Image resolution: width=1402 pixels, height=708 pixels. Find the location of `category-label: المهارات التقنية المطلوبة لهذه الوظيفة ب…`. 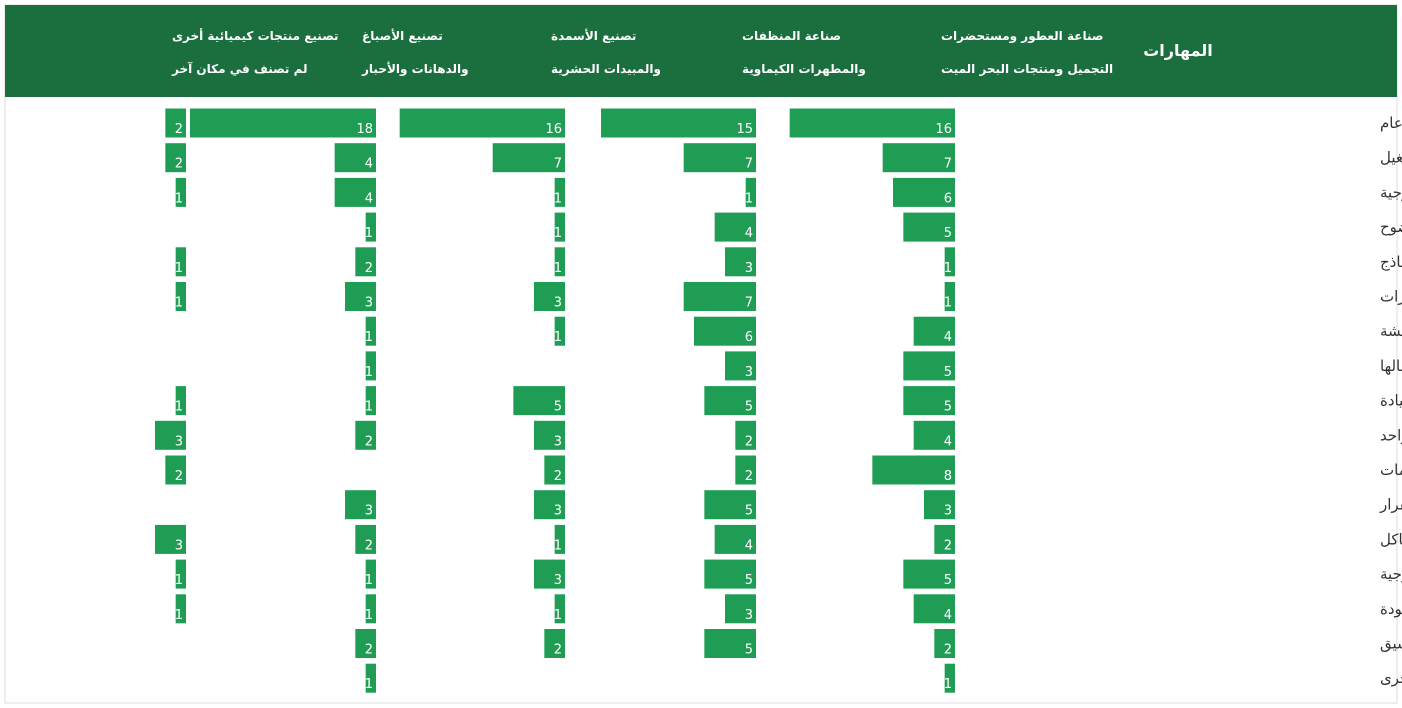

category-label: المهارات التقنية المطلوبة لهذه الوظيفة ب… is located at coordinates (1391, 123).